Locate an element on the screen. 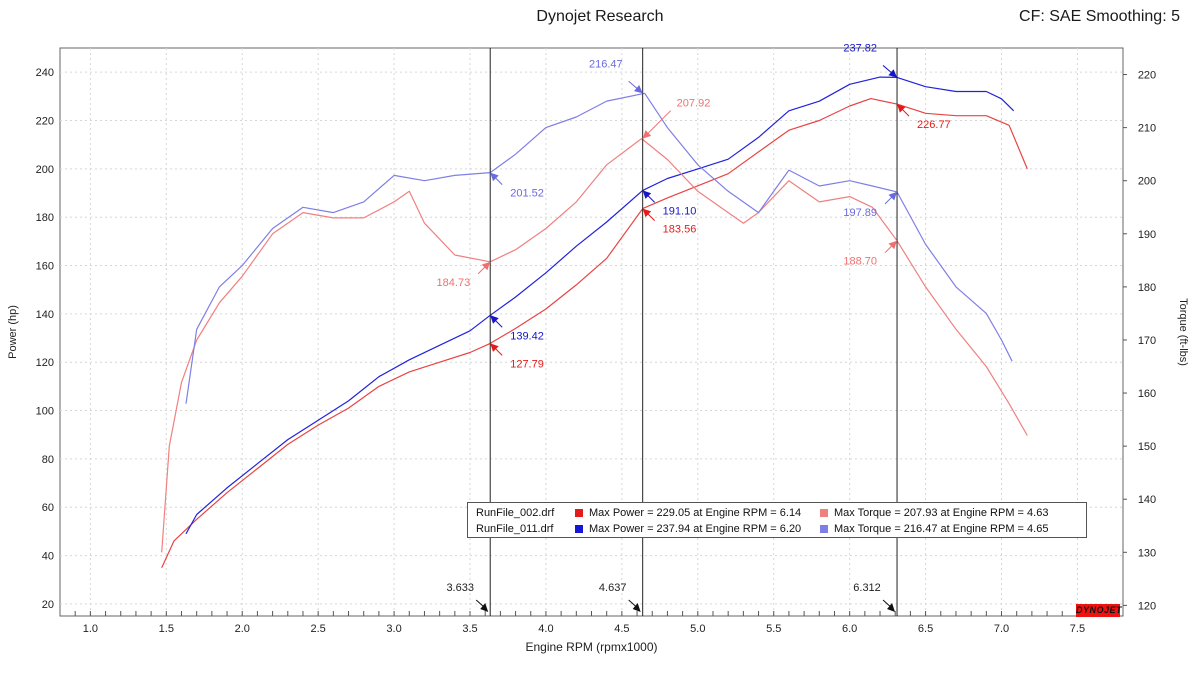 This screenshot has height=675, width=1200. x-tick-label: 6.5 is located at coordinates (925, 629).